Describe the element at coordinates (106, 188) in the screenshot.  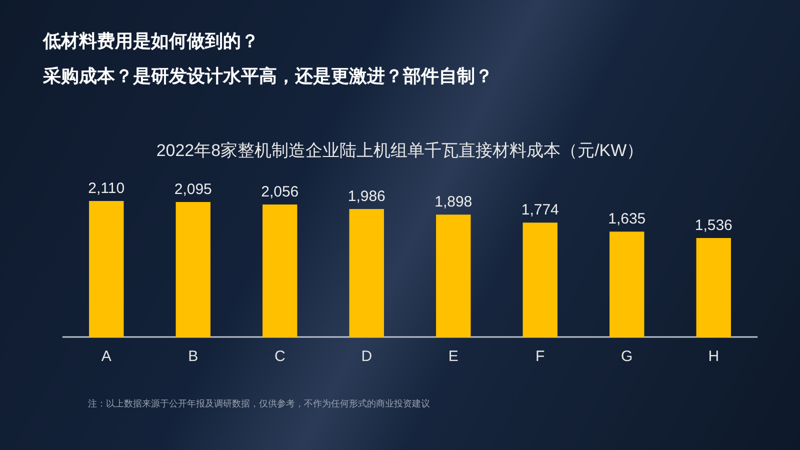
I see `data-label: 2,110` at that location.